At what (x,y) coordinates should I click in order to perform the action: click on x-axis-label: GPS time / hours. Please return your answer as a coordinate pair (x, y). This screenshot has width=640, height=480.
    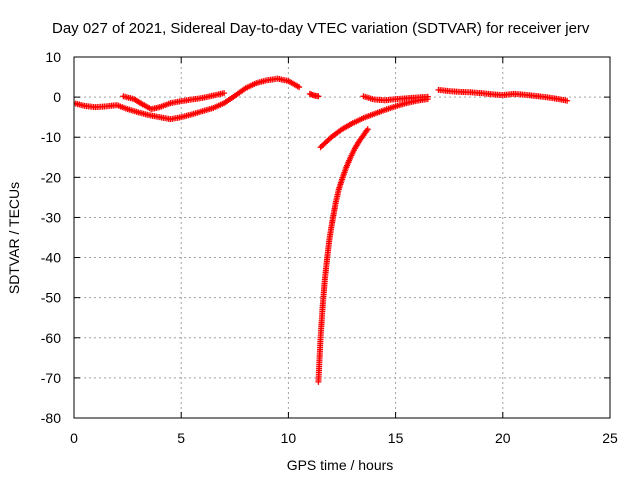
    Looking at the image, I should click on (340, 465).